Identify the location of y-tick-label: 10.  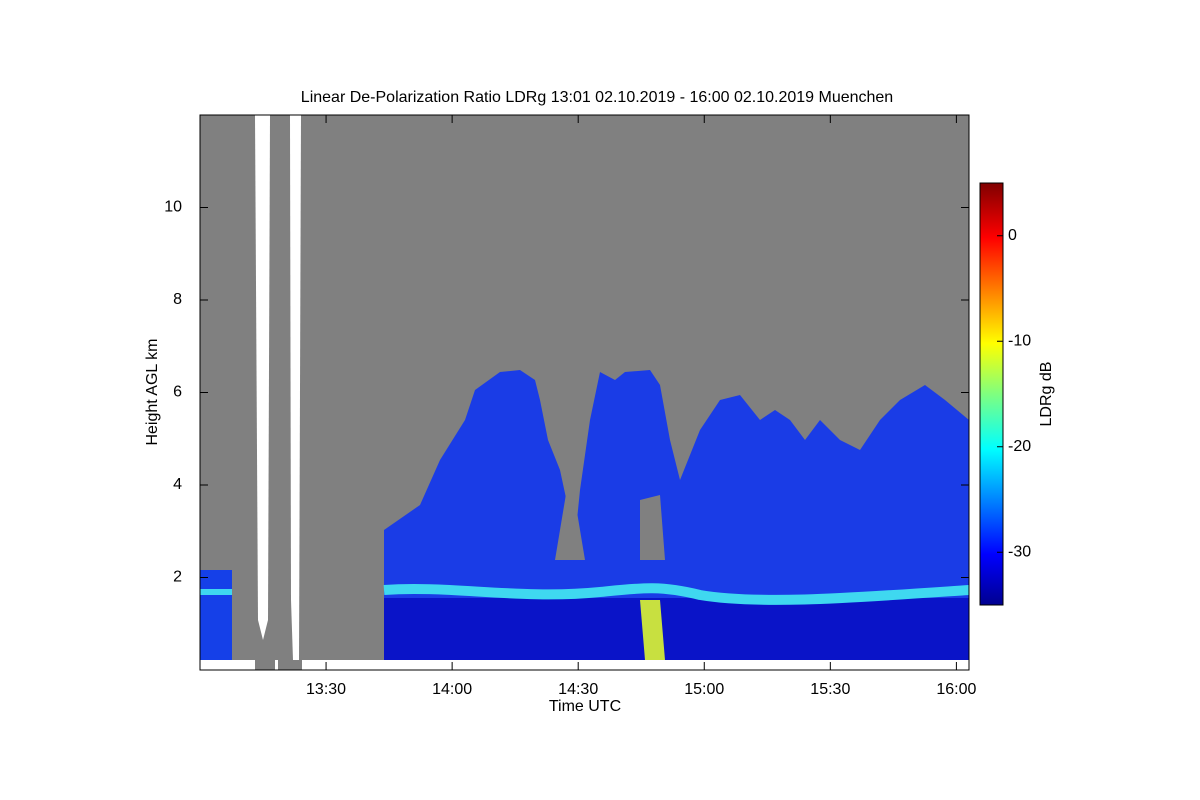
(173, 207).